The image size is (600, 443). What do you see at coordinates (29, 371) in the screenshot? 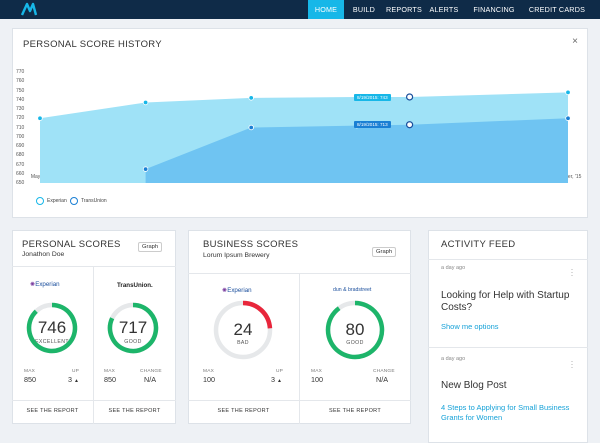
I see `personal-exp-max-label: MAX` at bounding box center [29, 371].